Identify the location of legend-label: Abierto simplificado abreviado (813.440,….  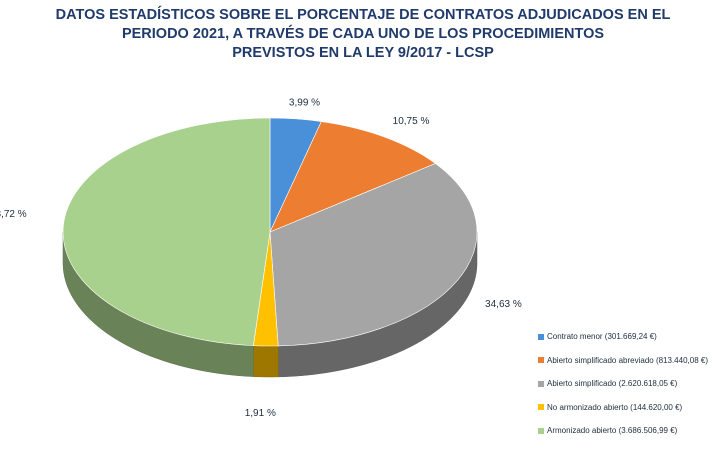
(627, 360).